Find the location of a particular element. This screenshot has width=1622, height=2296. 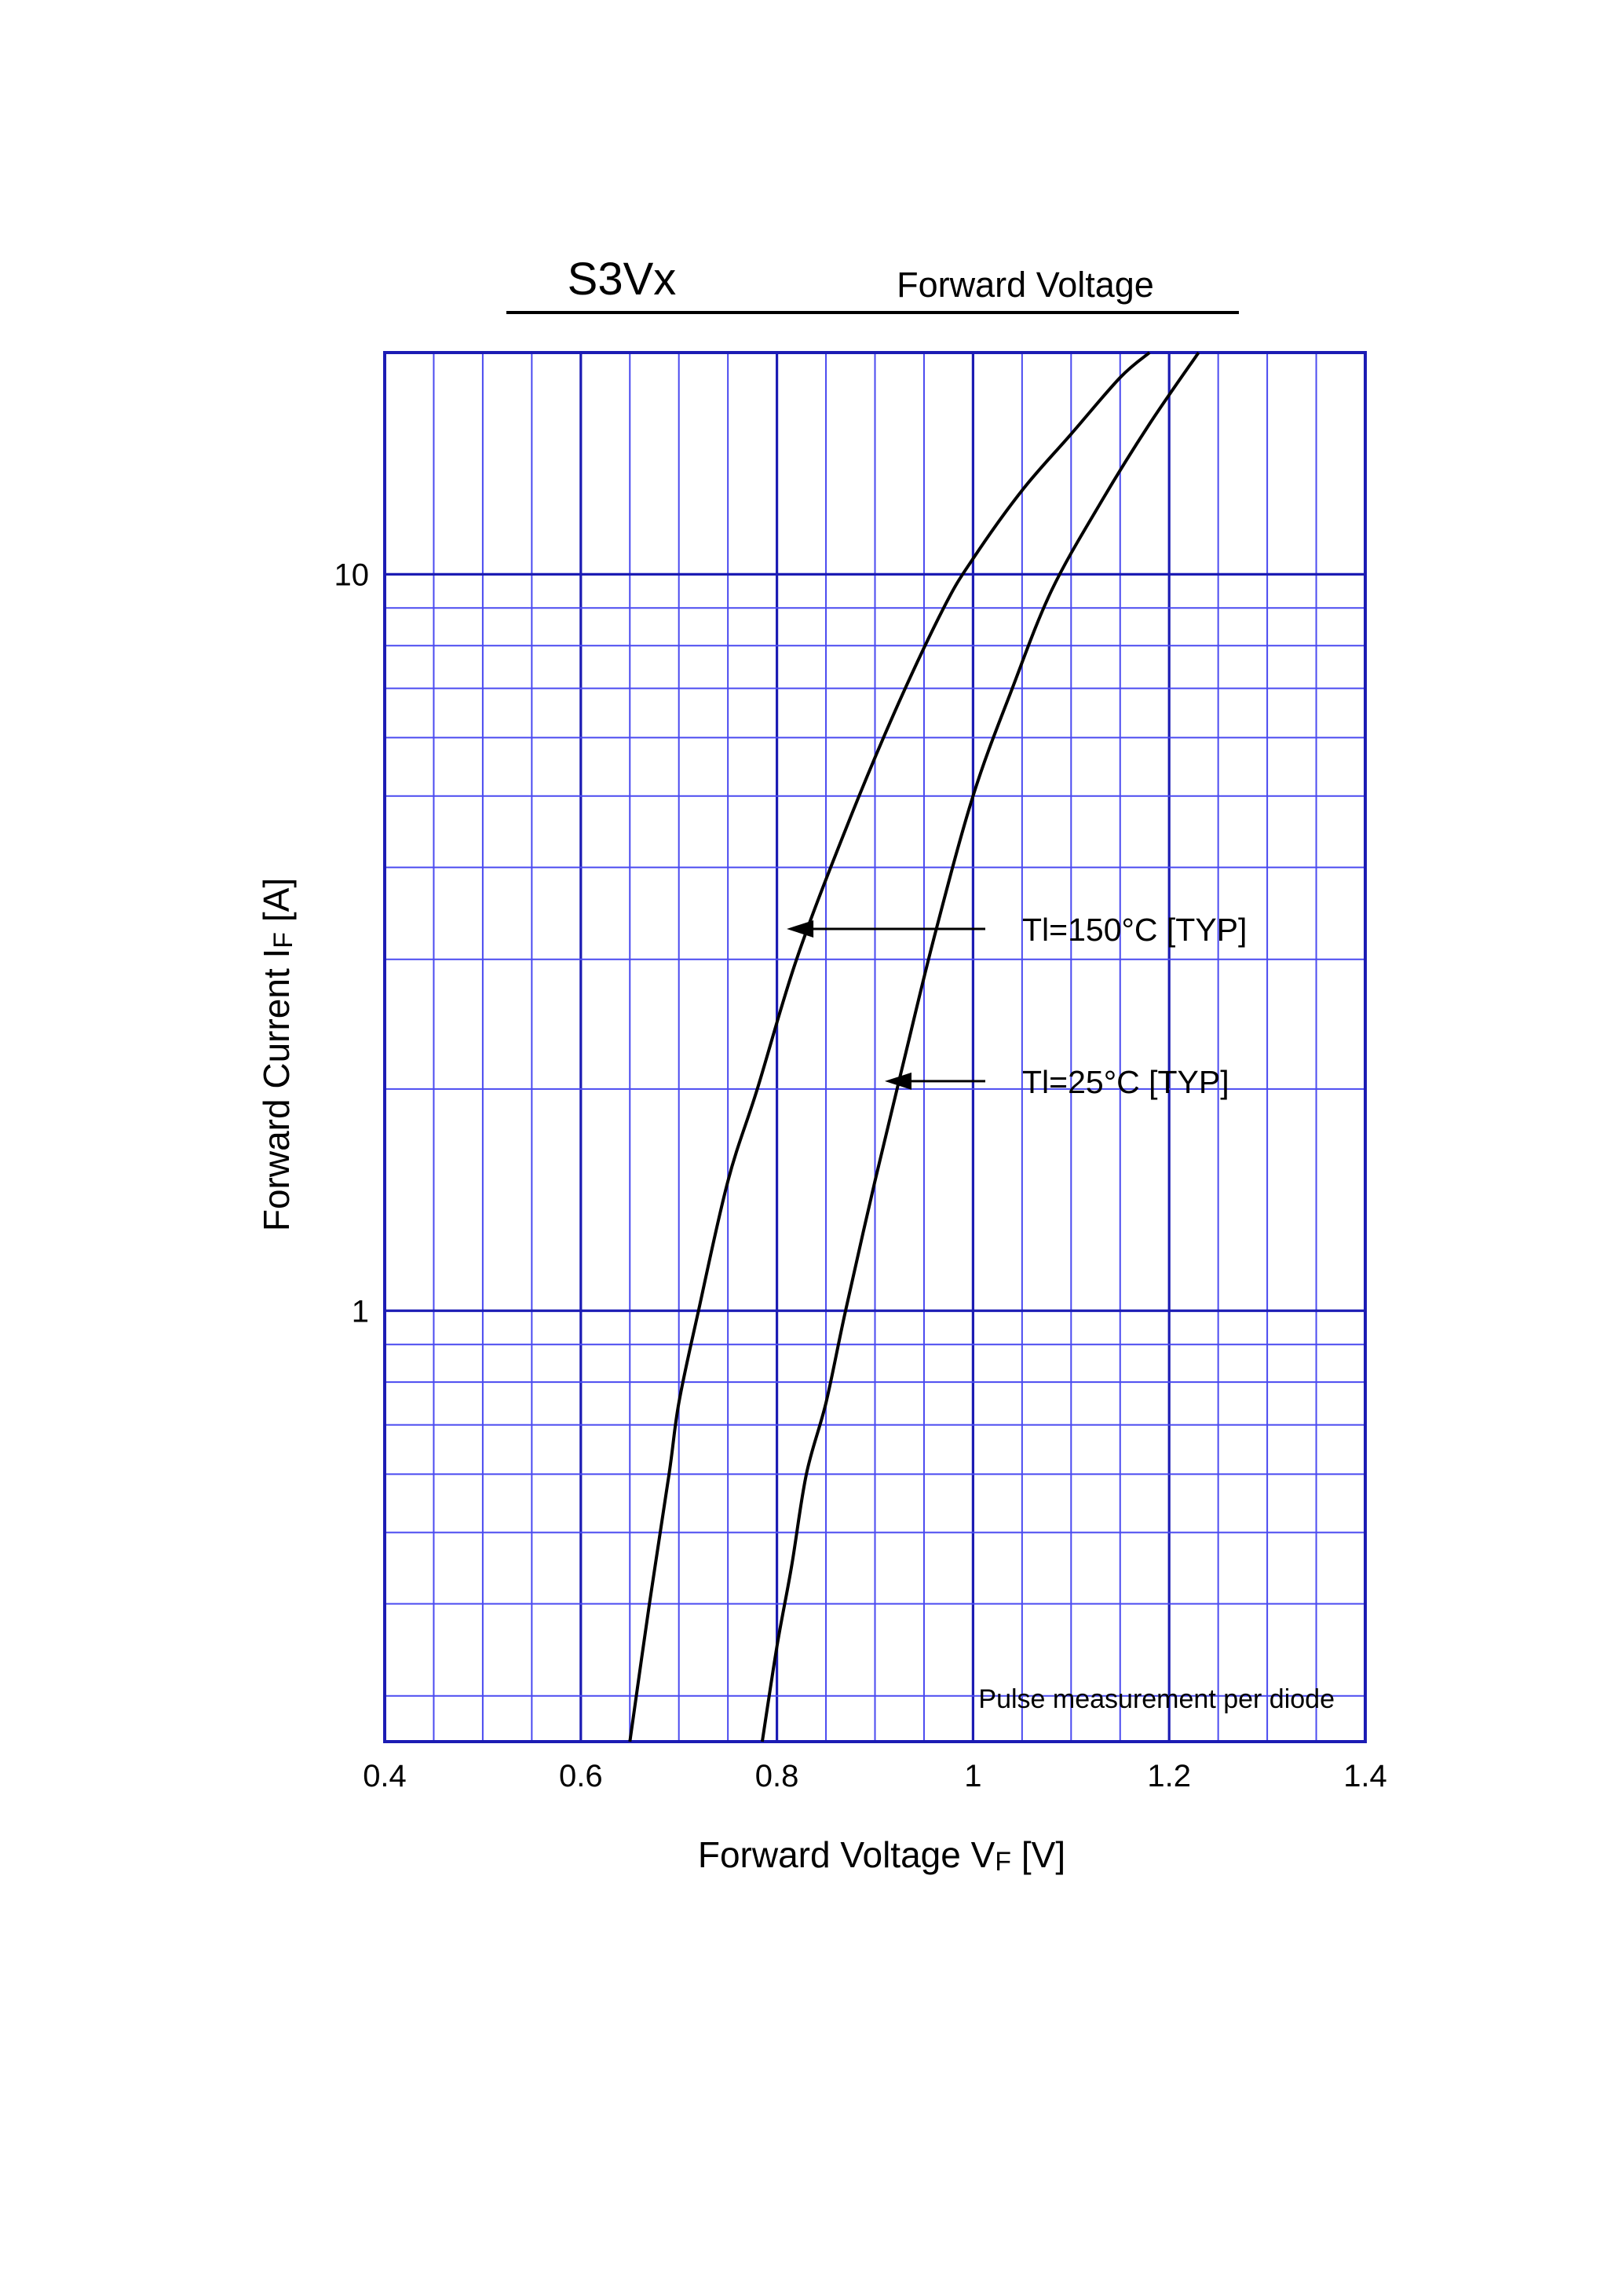

y-axis-label-main: Forward Current I is located at coordinates (276, 1090).